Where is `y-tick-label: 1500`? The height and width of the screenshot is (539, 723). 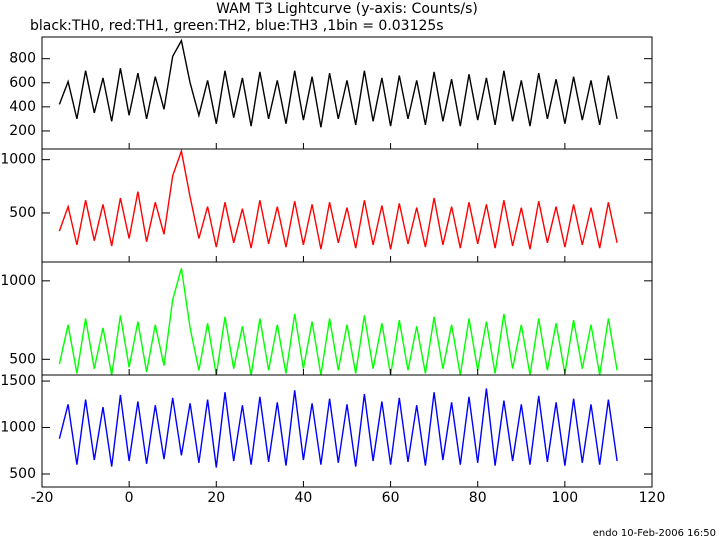 y-tick-label: 1500 is located at coordinates (18, 381).